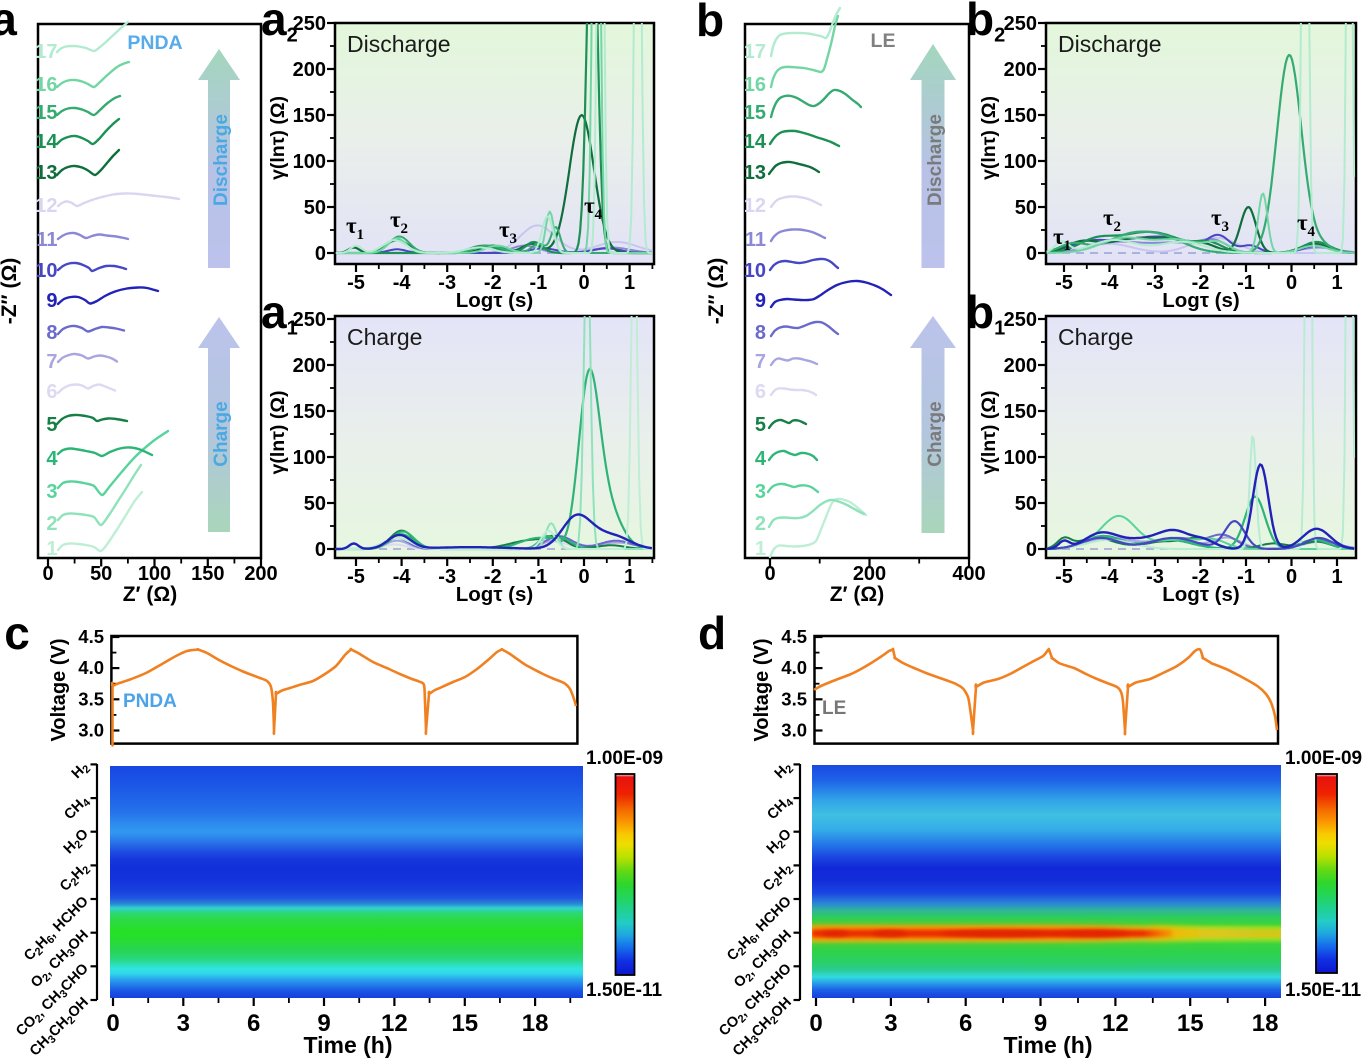 Image resolution: width=1367 pixels, height=1064 pixels. I want to click on svg-text: 400, so click(968, 574).